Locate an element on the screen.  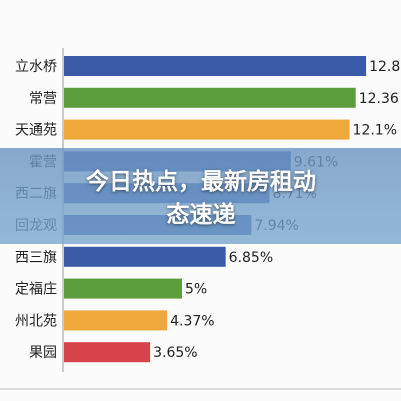
headline: 今日热点，最新房租动态速递 is located at coordinates (201, 198).